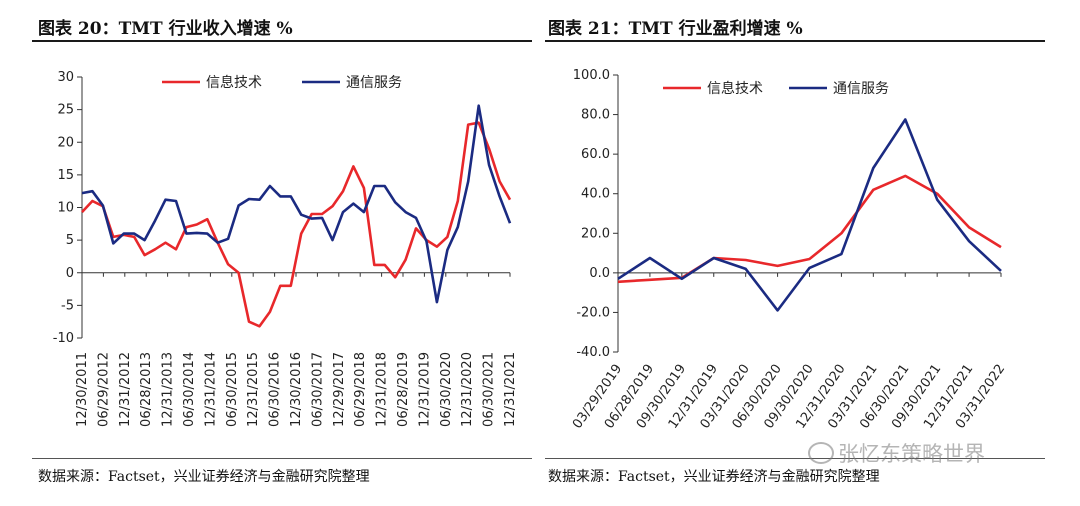 Image resolution: width=1080 pixels, height=506 pixels. I want to click on y-tick-label: -20.0, so click(593, 312).